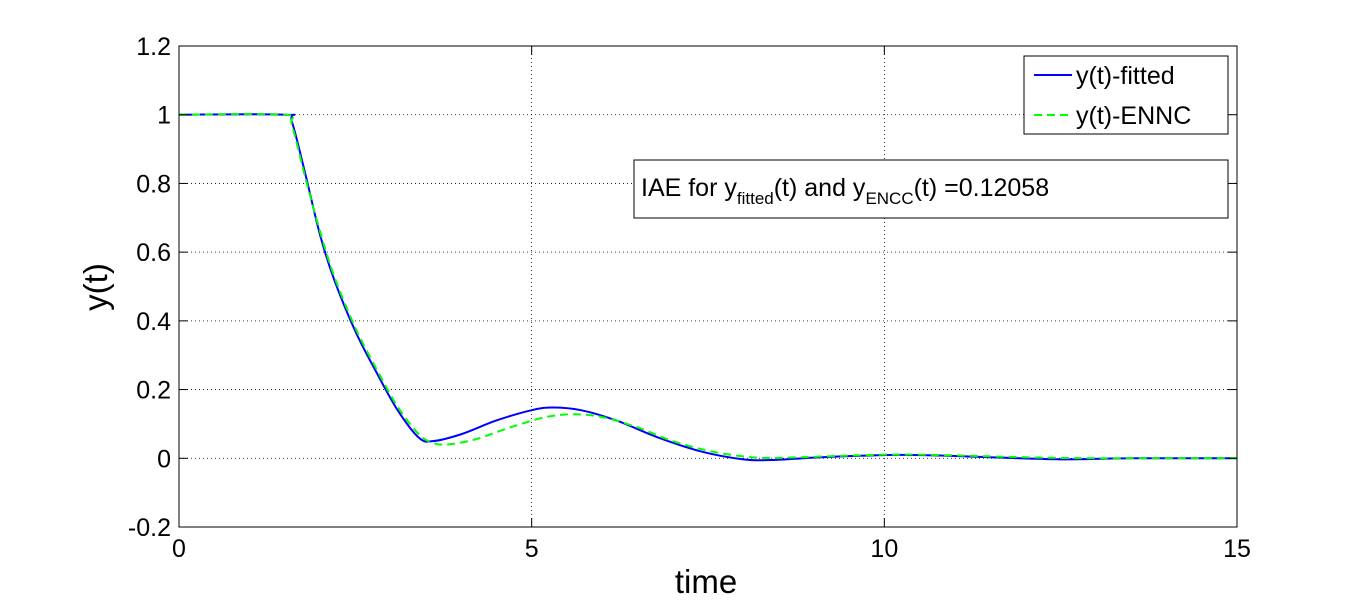 This screenshot has width=1366, height=608. What do you see at coordinates (532, 549) in the screenshot?
I see `x-tick-label: 5` at bounding box center [532, 549].